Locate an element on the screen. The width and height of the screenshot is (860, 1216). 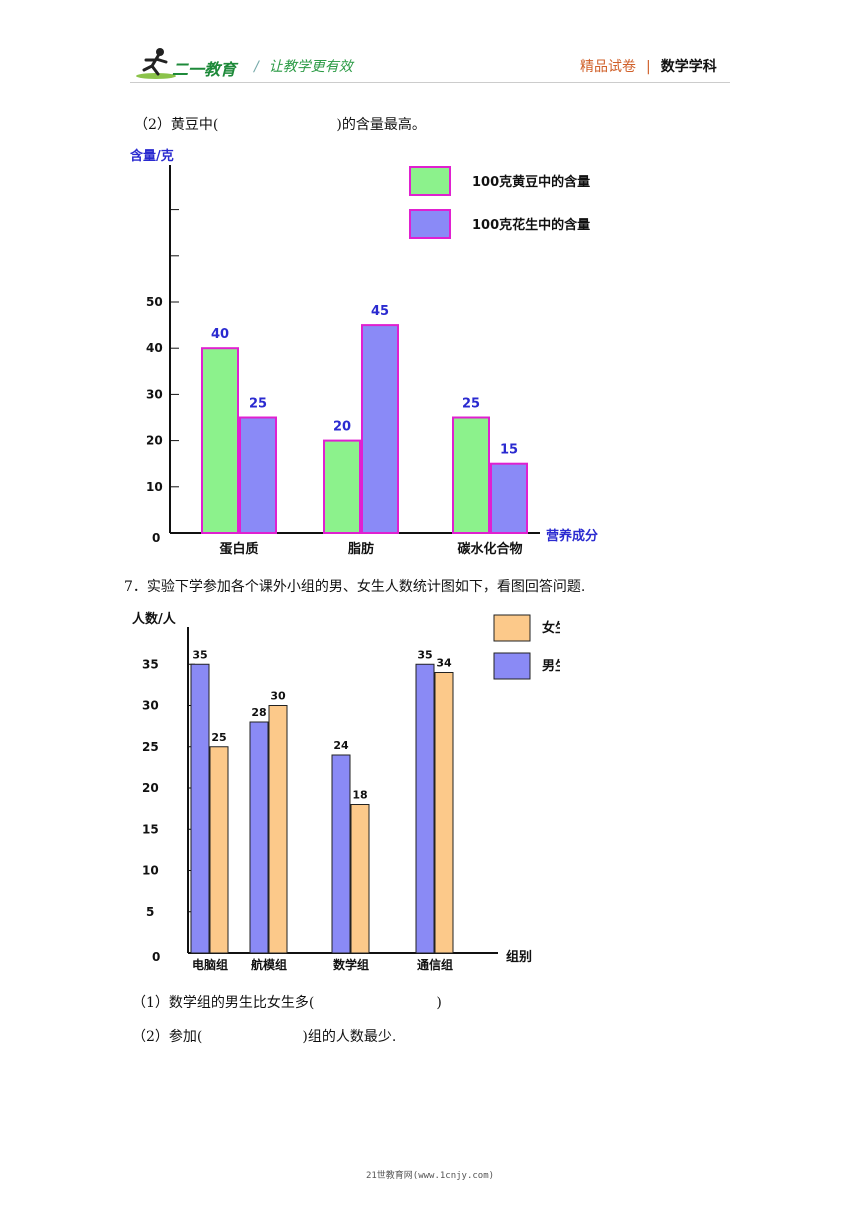
y-tick-label: 35 is located at coordinates (150, 664).